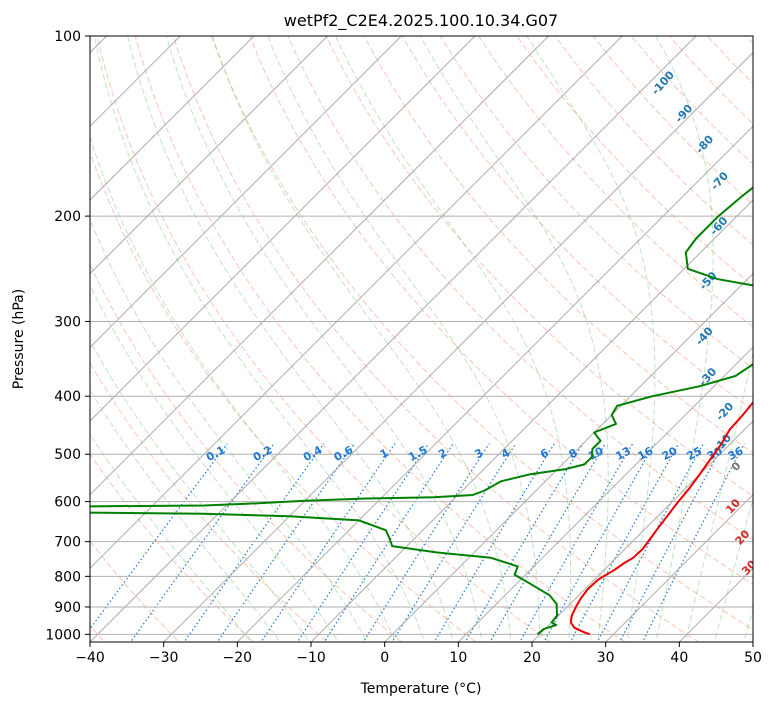  What do you see at coordinates (67, 455) in the screenshot?
I see `y-tick-label: 500` at bounding box center [67, 455].